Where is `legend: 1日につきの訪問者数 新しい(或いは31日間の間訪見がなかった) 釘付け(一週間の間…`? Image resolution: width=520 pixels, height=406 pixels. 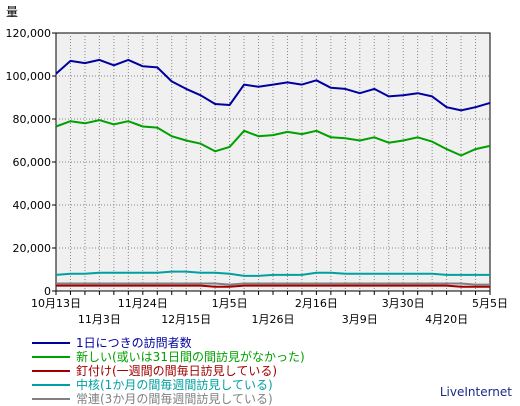 legend: 1日につきの訪問者数 新しい(或いは31日間の間訪見がなかった) 釘付け(一週間の間… is located at coordinates (168, 371).